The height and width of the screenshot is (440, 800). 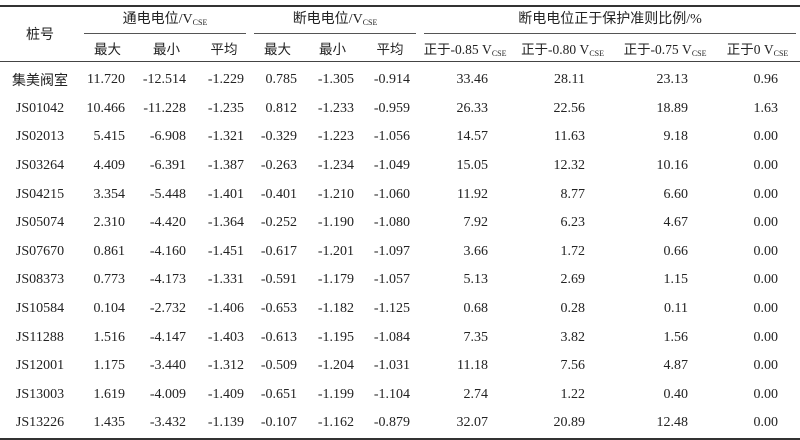 I want to click on value-cell: 1.56, so click(x=676, y=337).